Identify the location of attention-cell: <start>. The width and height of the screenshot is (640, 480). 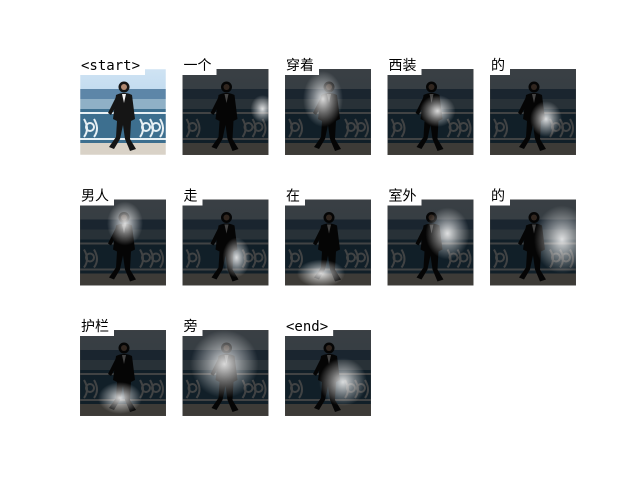
(123, 105).